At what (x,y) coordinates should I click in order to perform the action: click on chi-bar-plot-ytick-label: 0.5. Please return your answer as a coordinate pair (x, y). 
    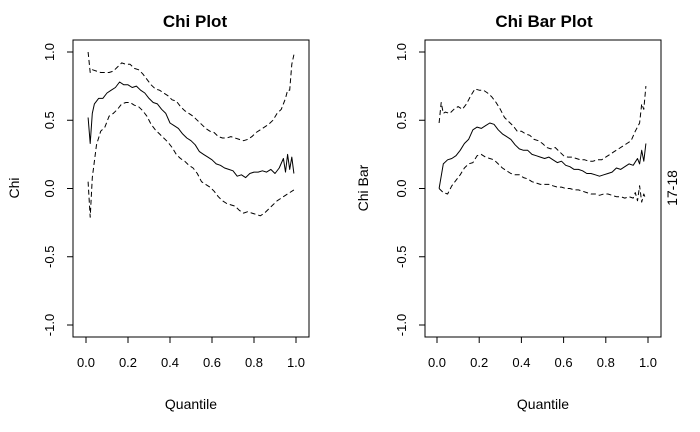
    Looking at the image, I should click on (401, 120).